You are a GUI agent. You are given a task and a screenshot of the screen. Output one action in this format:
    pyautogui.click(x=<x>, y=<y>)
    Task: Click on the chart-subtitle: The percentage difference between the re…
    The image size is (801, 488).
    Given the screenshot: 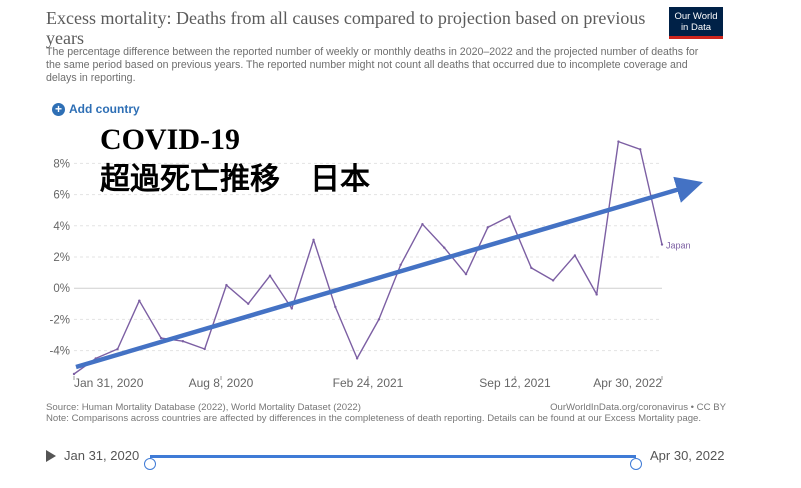 What is the action you would take?
    pyautogui.click(x=372, y=65)
    